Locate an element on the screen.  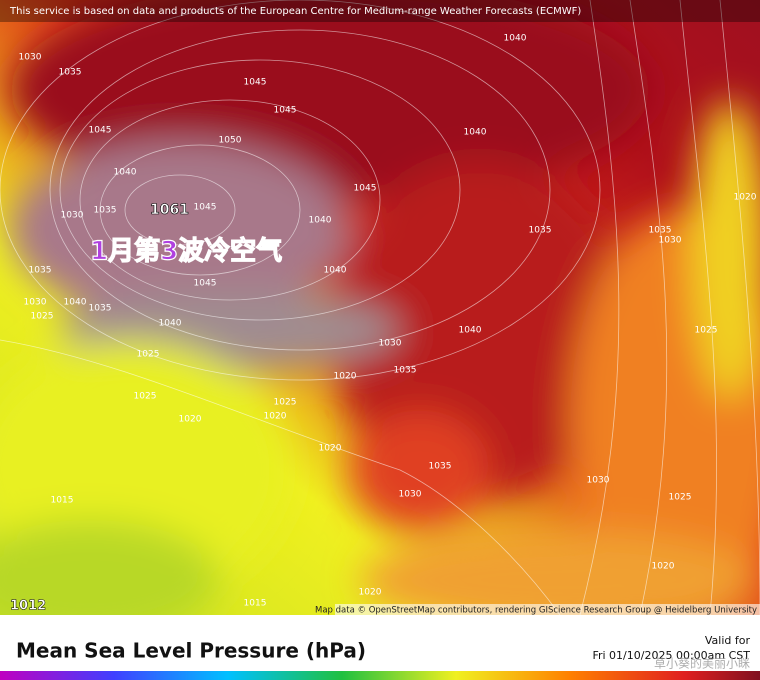
notice-band is located at coordinates (380, 11).